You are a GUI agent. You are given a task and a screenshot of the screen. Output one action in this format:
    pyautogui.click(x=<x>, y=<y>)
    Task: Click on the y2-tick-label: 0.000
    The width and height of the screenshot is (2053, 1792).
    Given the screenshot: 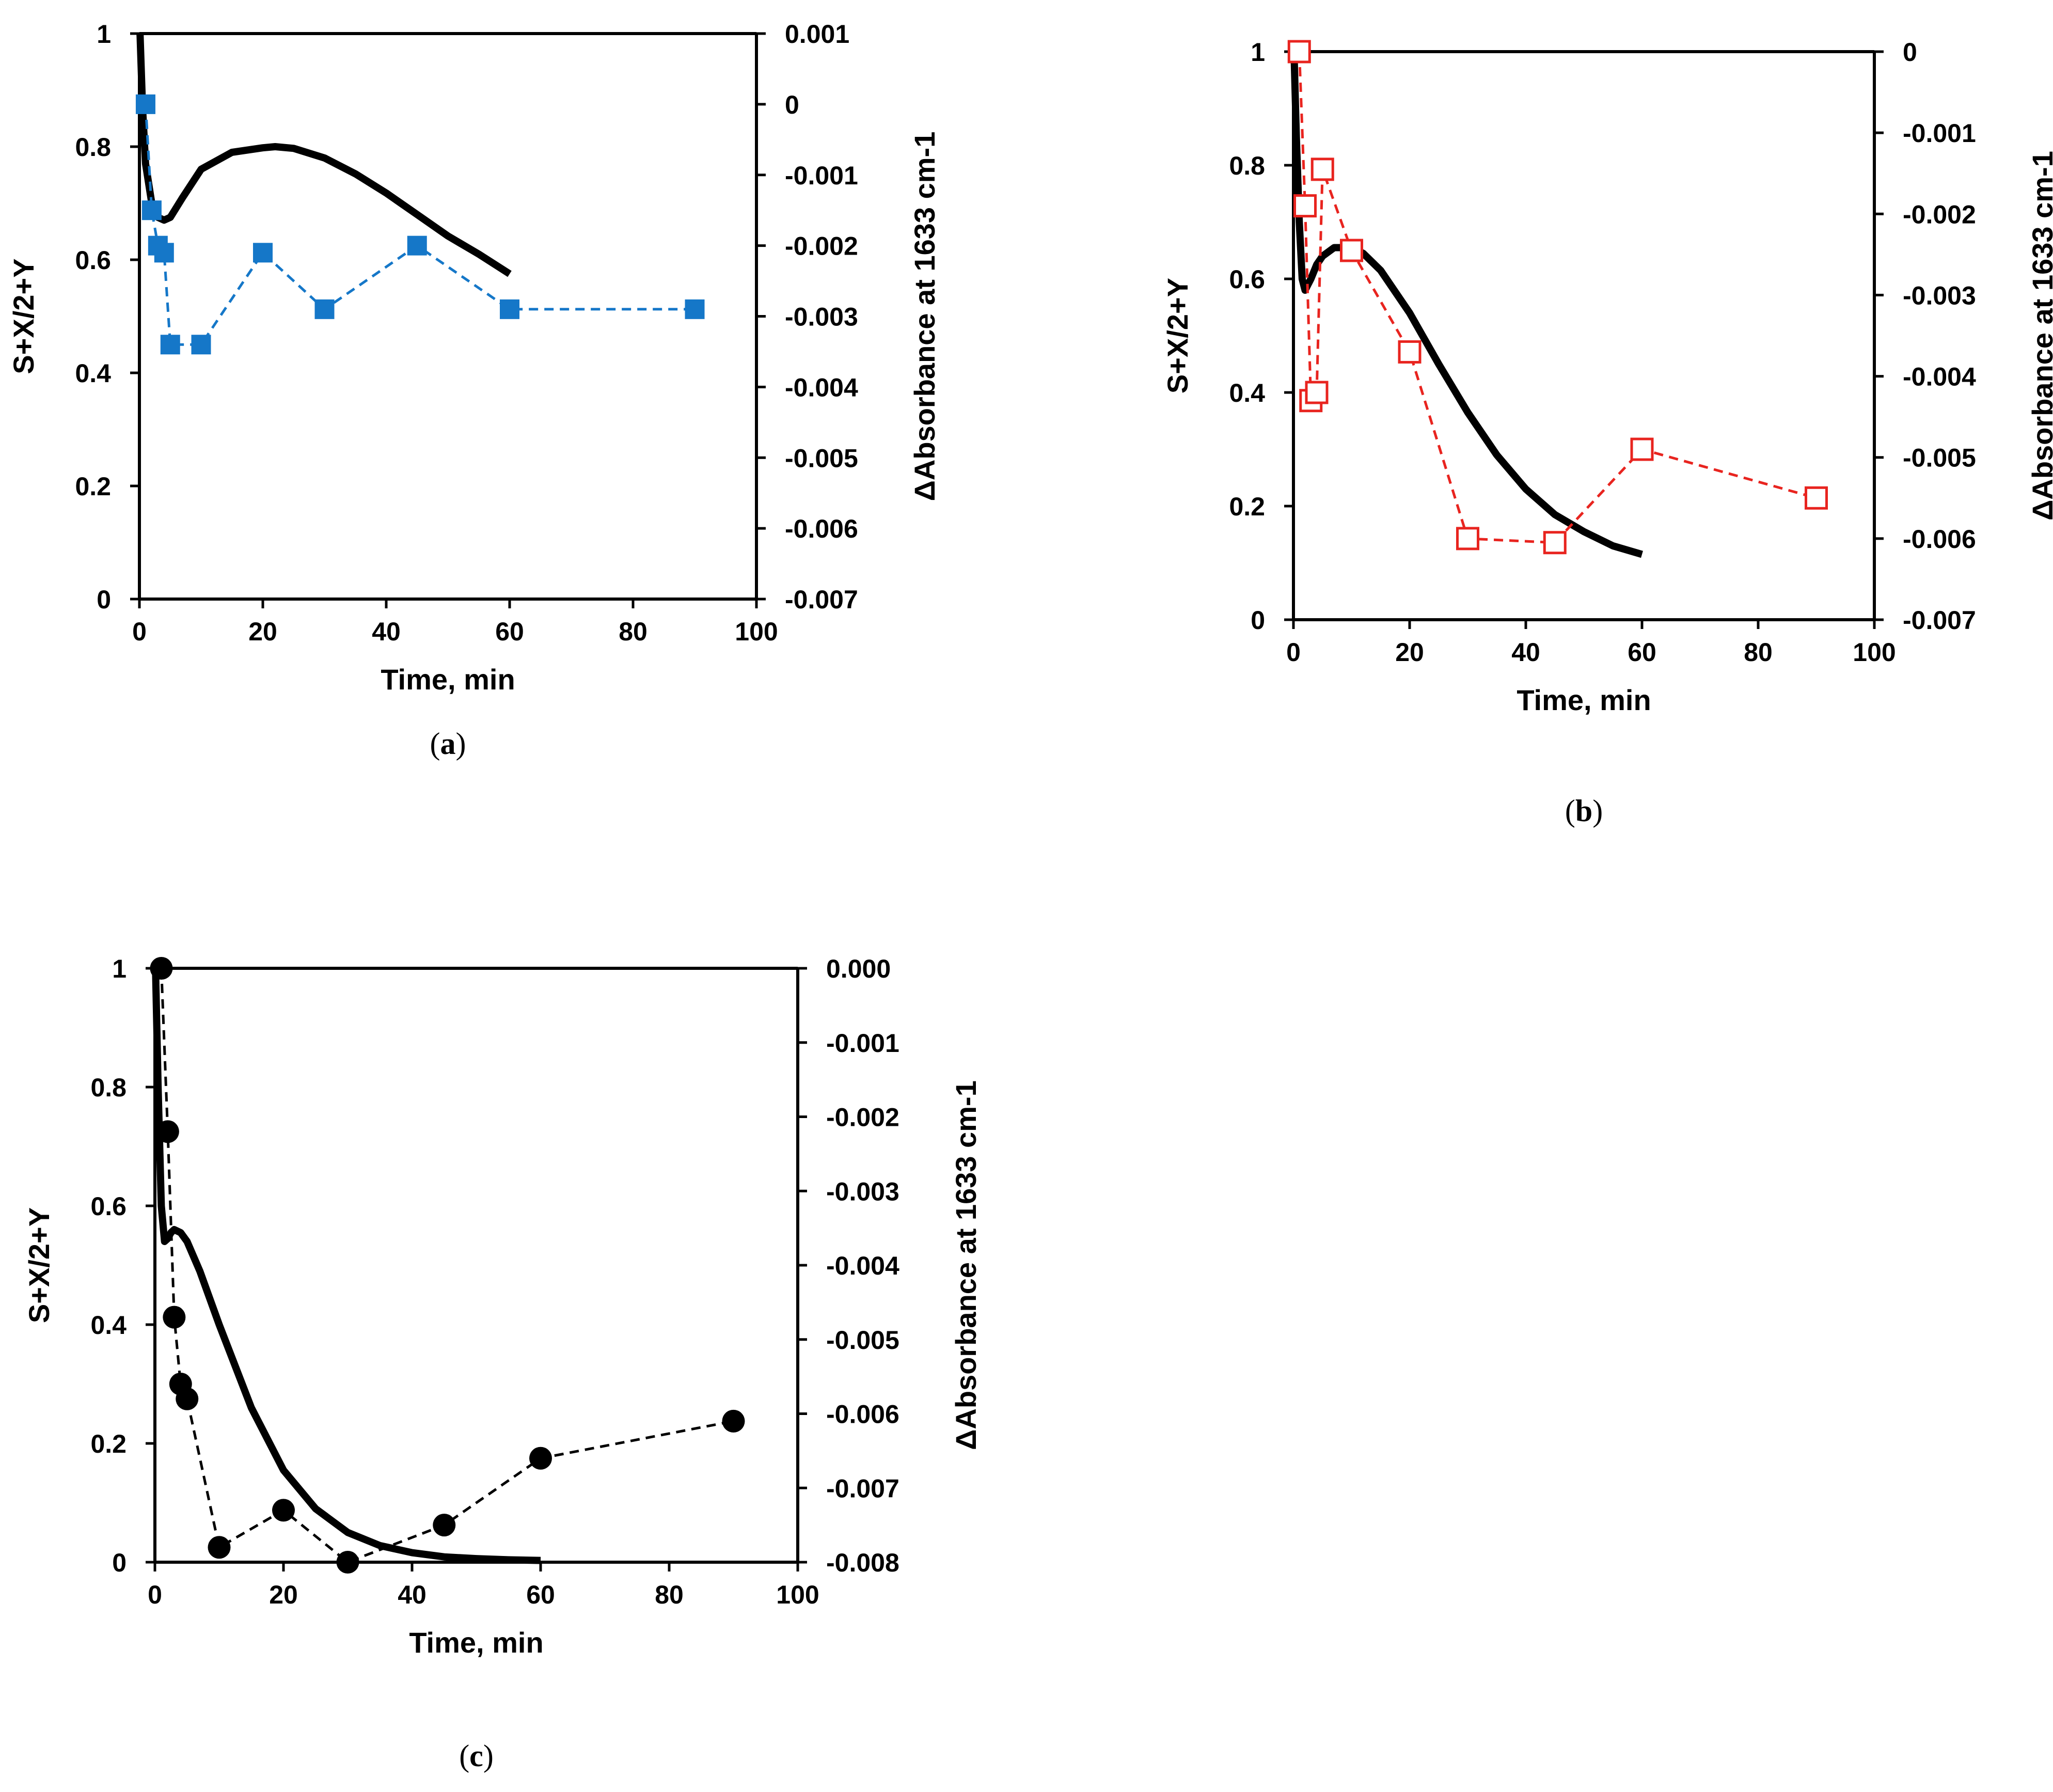 What is the action you would take?
    pyautogui.click(x=858, y=968)
    